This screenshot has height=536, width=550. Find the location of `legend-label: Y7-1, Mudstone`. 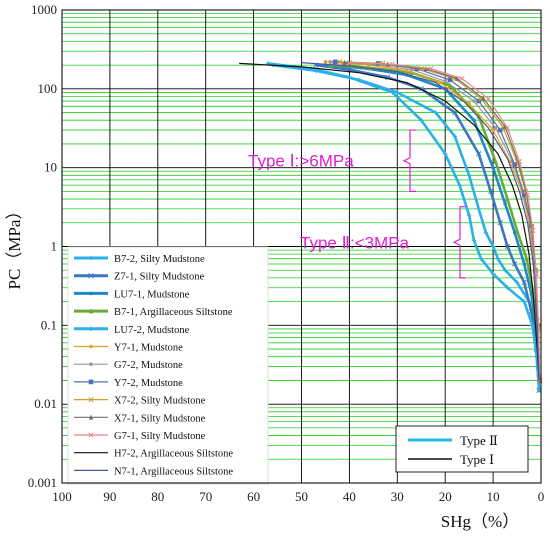

legend-label: Y7-1, Mudstone is located at coordinates (148, 348).